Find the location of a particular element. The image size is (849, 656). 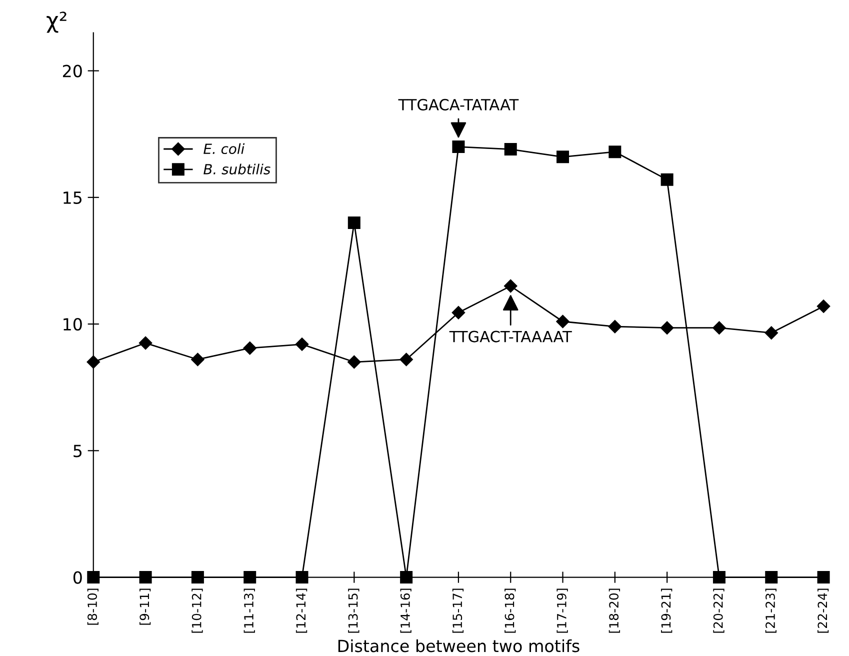

x-tick-label: [14-16] is located at coordinates (406, 610).